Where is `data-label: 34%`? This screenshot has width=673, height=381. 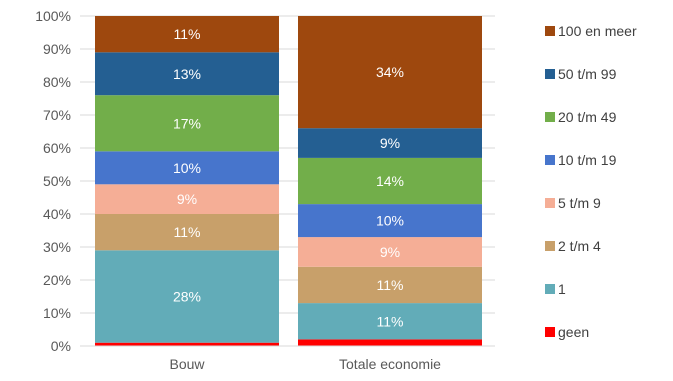
data-label: 34% is located at coordinates (390, 72).